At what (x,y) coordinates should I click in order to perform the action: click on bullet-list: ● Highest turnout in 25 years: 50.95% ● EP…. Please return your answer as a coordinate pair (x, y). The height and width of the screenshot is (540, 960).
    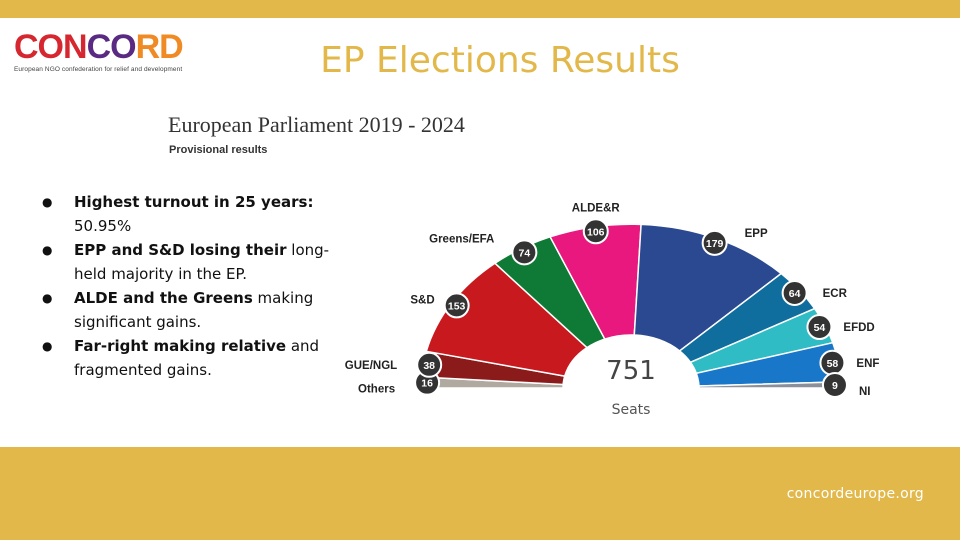
    Looking at the image, I should click on (185, 286).